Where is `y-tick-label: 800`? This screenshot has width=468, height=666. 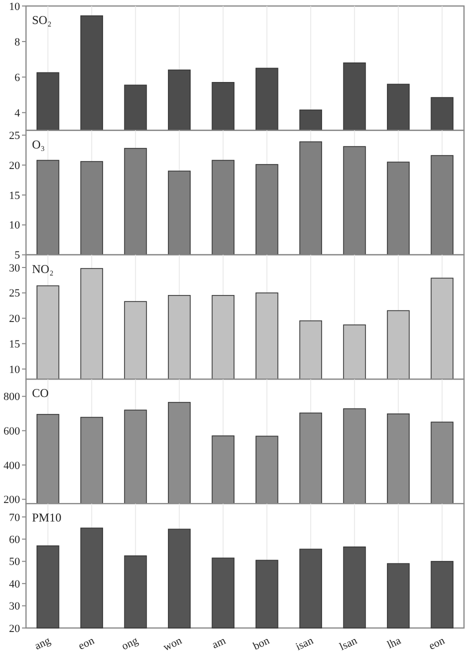
y-tick-label: 800 is located at coordinates (12, 397).